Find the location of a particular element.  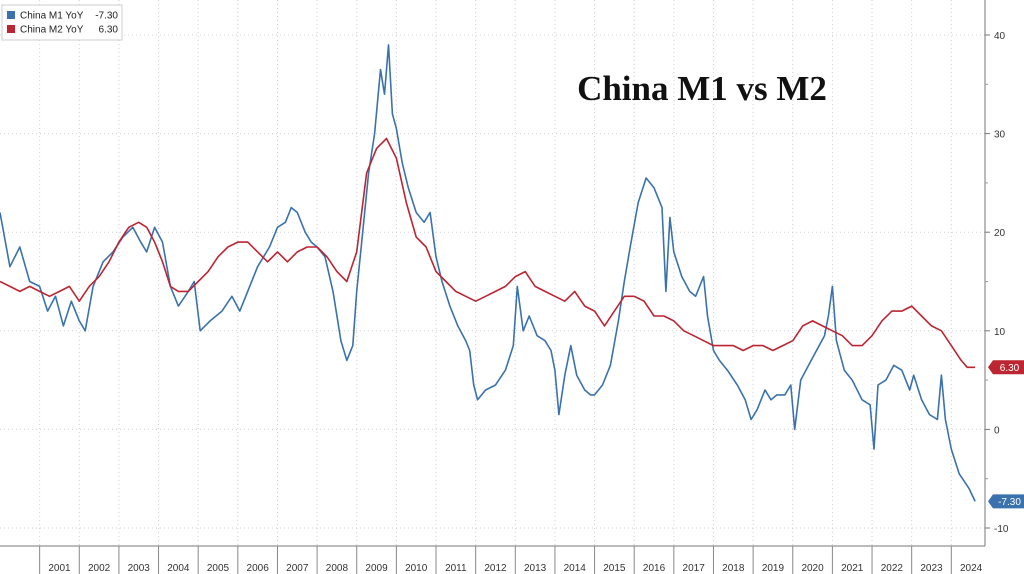

x-tick-label: 2016 is located at coordinates (654, 568).